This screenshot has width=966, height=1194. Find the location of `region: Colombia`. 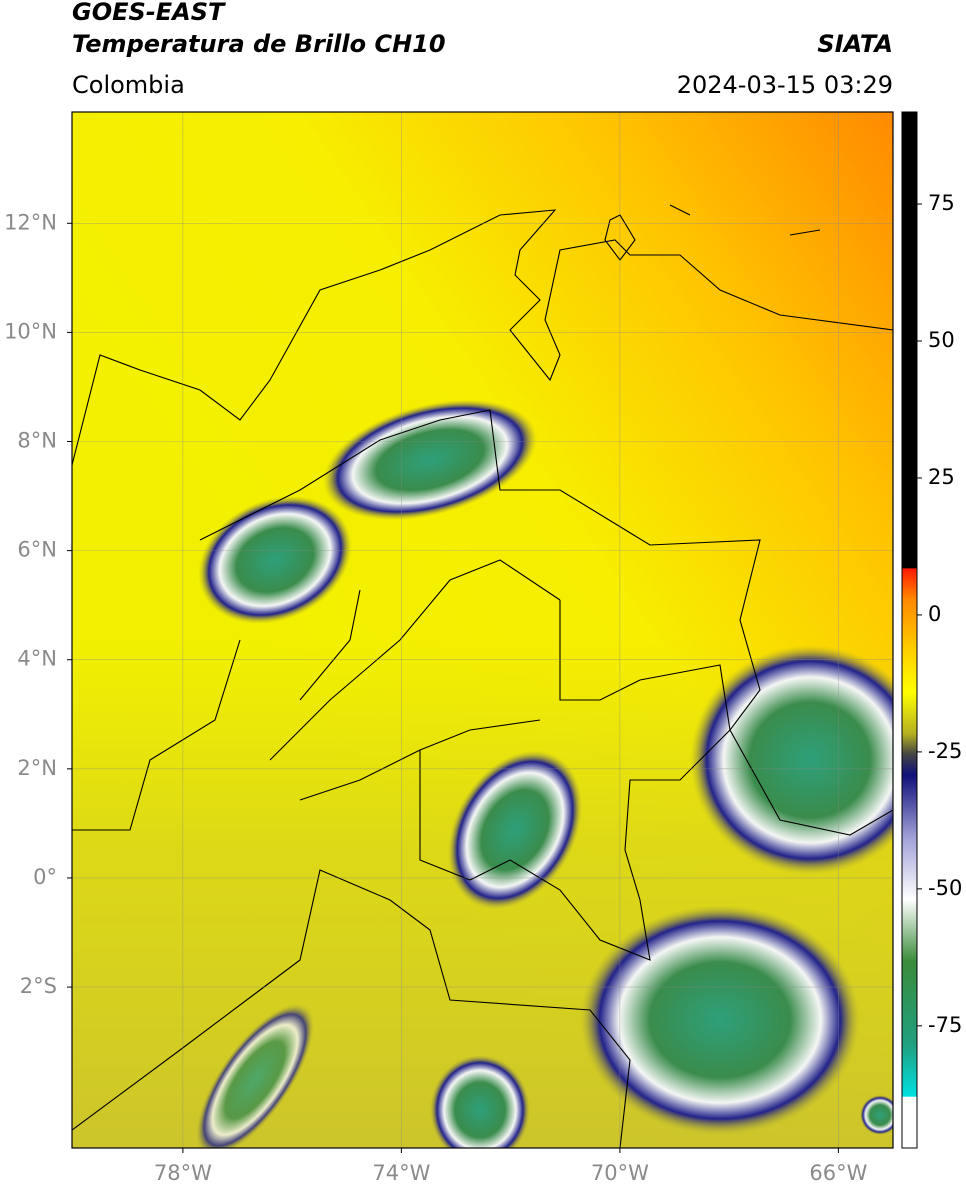

region: Colombia is located at coordinates (128, 85).